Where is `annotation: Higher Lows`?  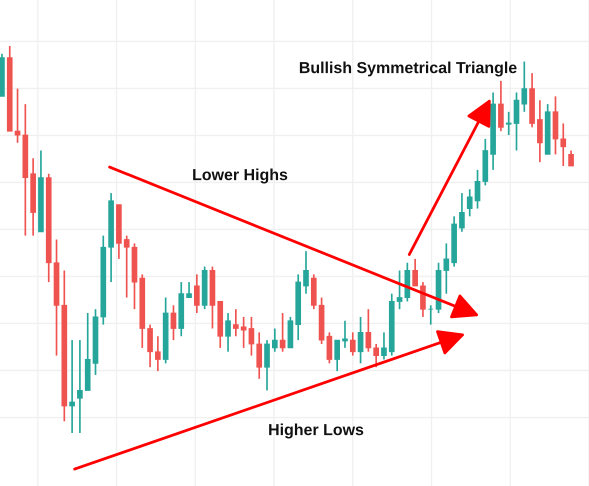 annotation: Higher Lows is located at coordinates (316, 431).